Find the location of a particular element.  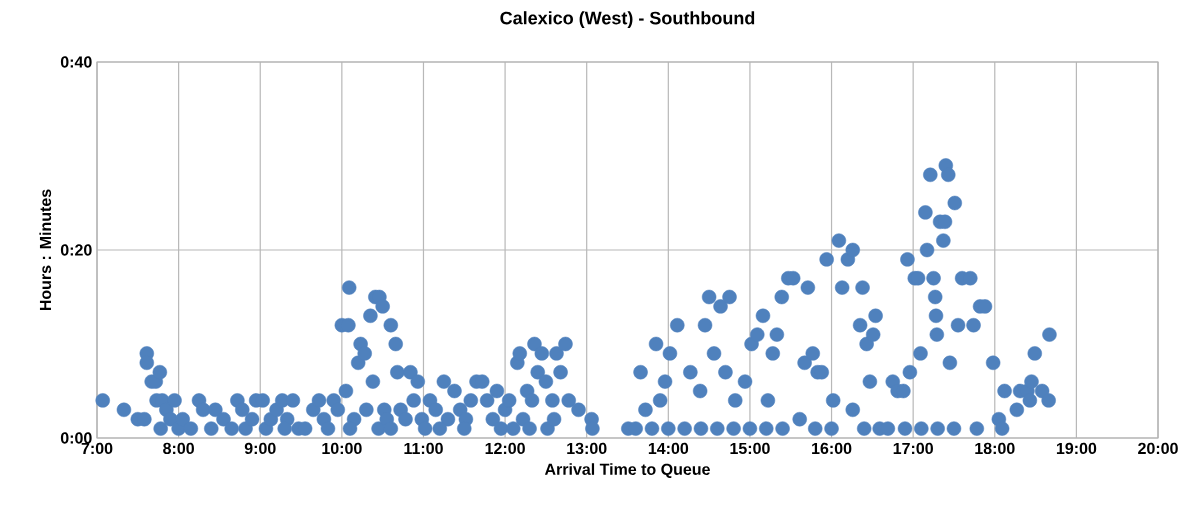

x-tick-label: 14:00 is located at coordinates (668, 448).